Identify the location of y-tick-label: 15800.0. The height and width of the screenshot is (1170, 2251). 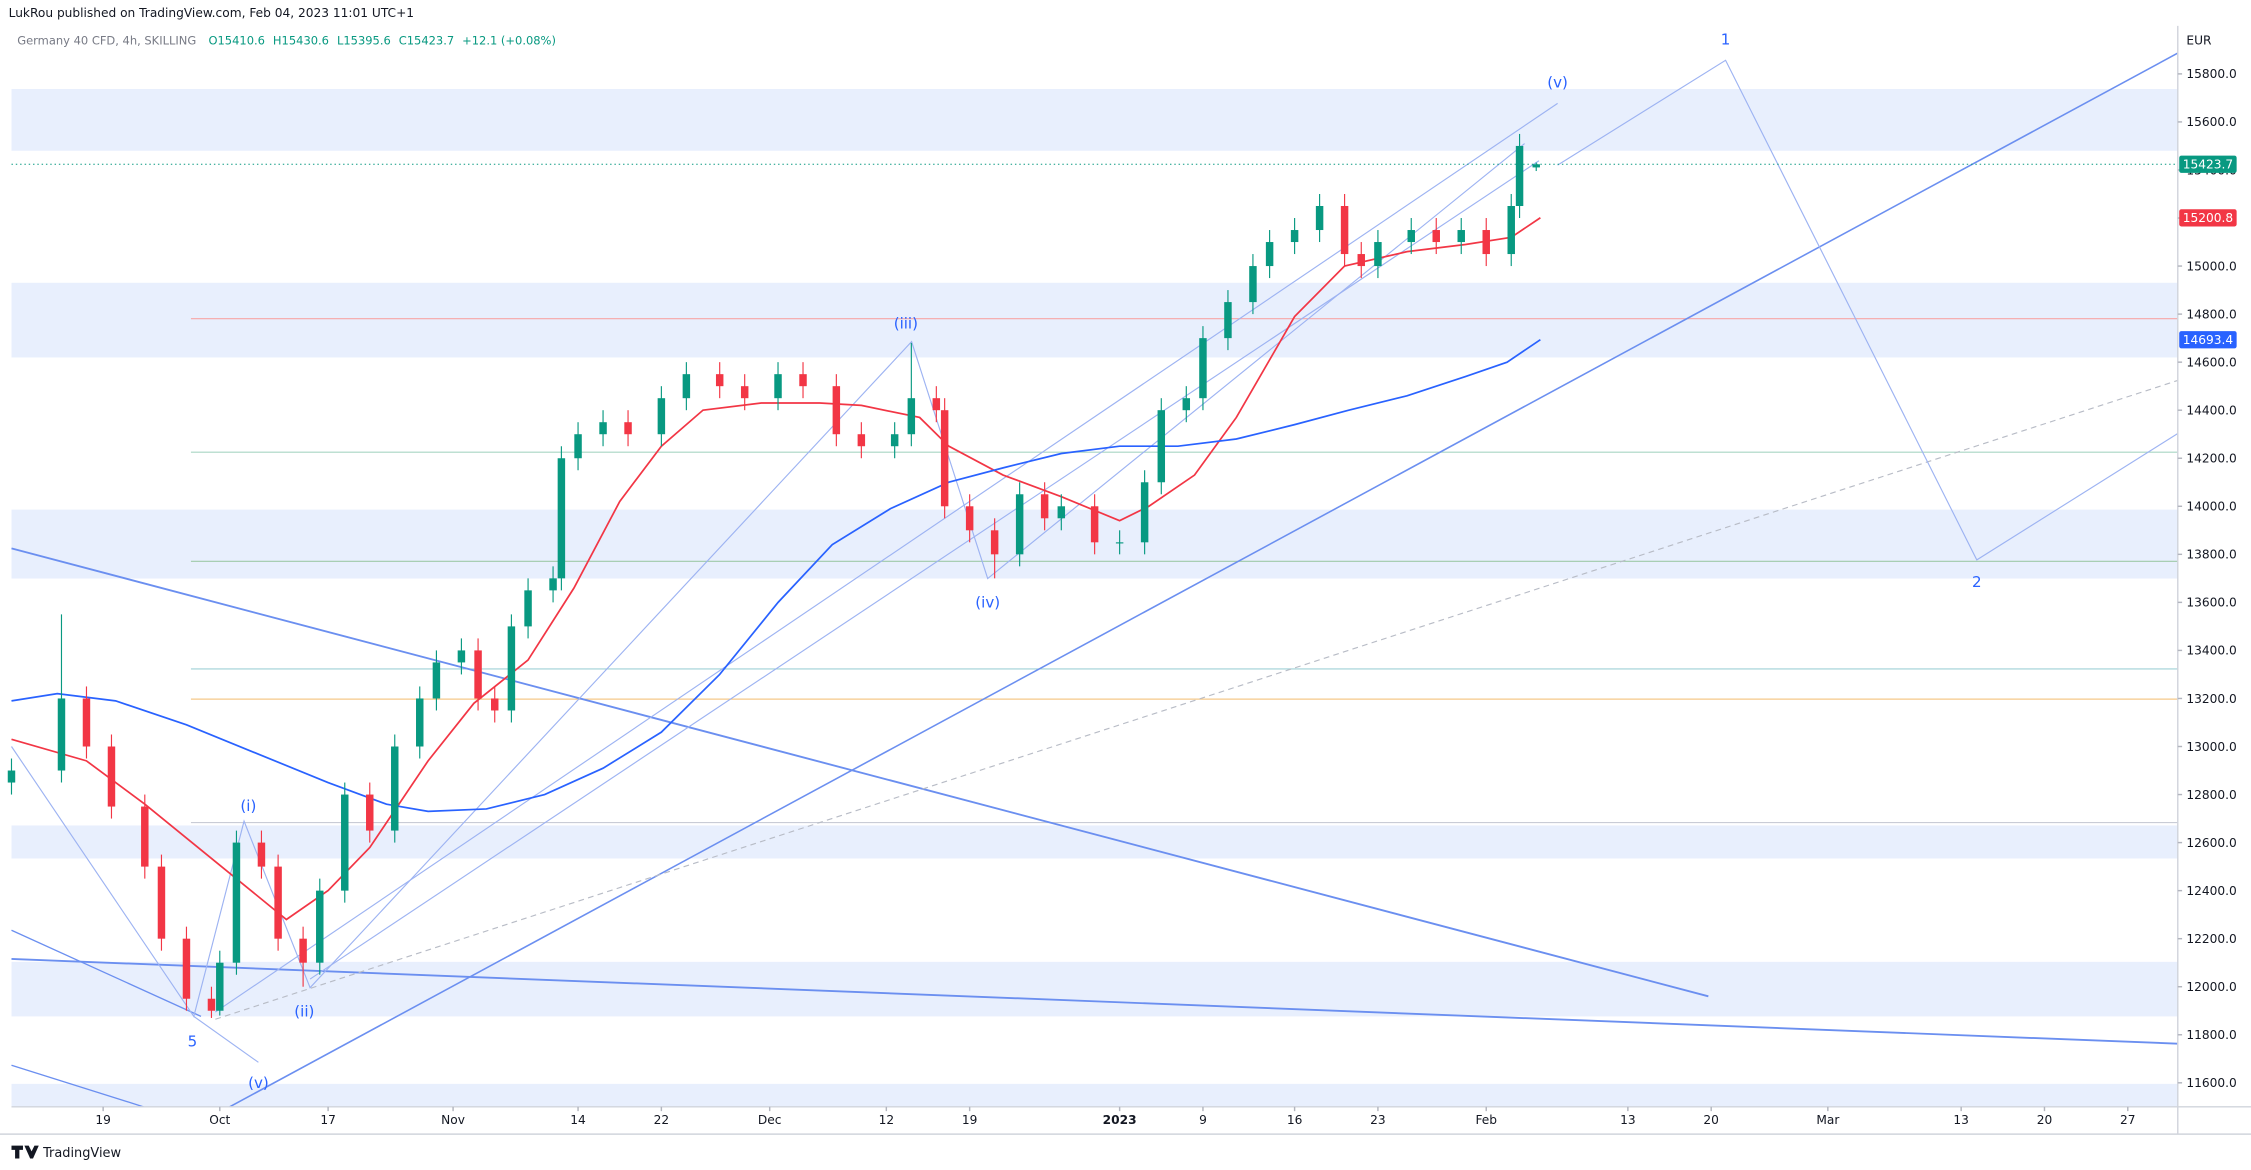
(2211, 74).